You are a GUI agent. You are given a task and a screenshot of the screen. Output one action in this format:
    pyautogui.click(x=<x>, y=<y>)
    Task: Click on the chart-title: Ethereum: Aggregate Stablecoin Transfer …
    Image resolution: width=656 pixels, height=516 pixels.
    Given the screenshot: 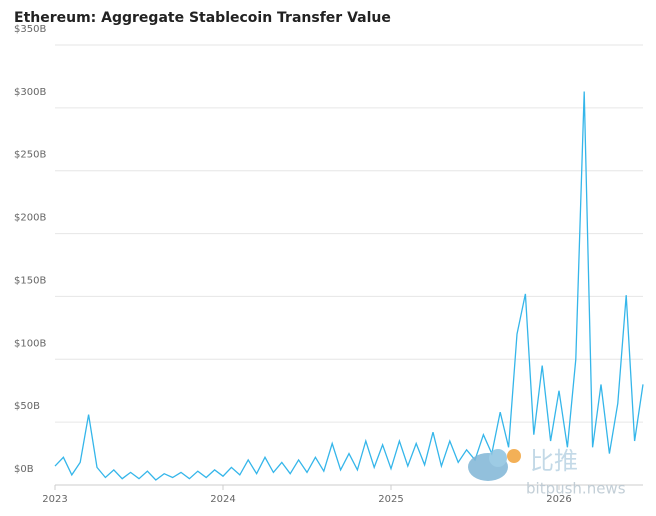 What is the action you would take?
    pyautogui.click(x=202, y=18)
    